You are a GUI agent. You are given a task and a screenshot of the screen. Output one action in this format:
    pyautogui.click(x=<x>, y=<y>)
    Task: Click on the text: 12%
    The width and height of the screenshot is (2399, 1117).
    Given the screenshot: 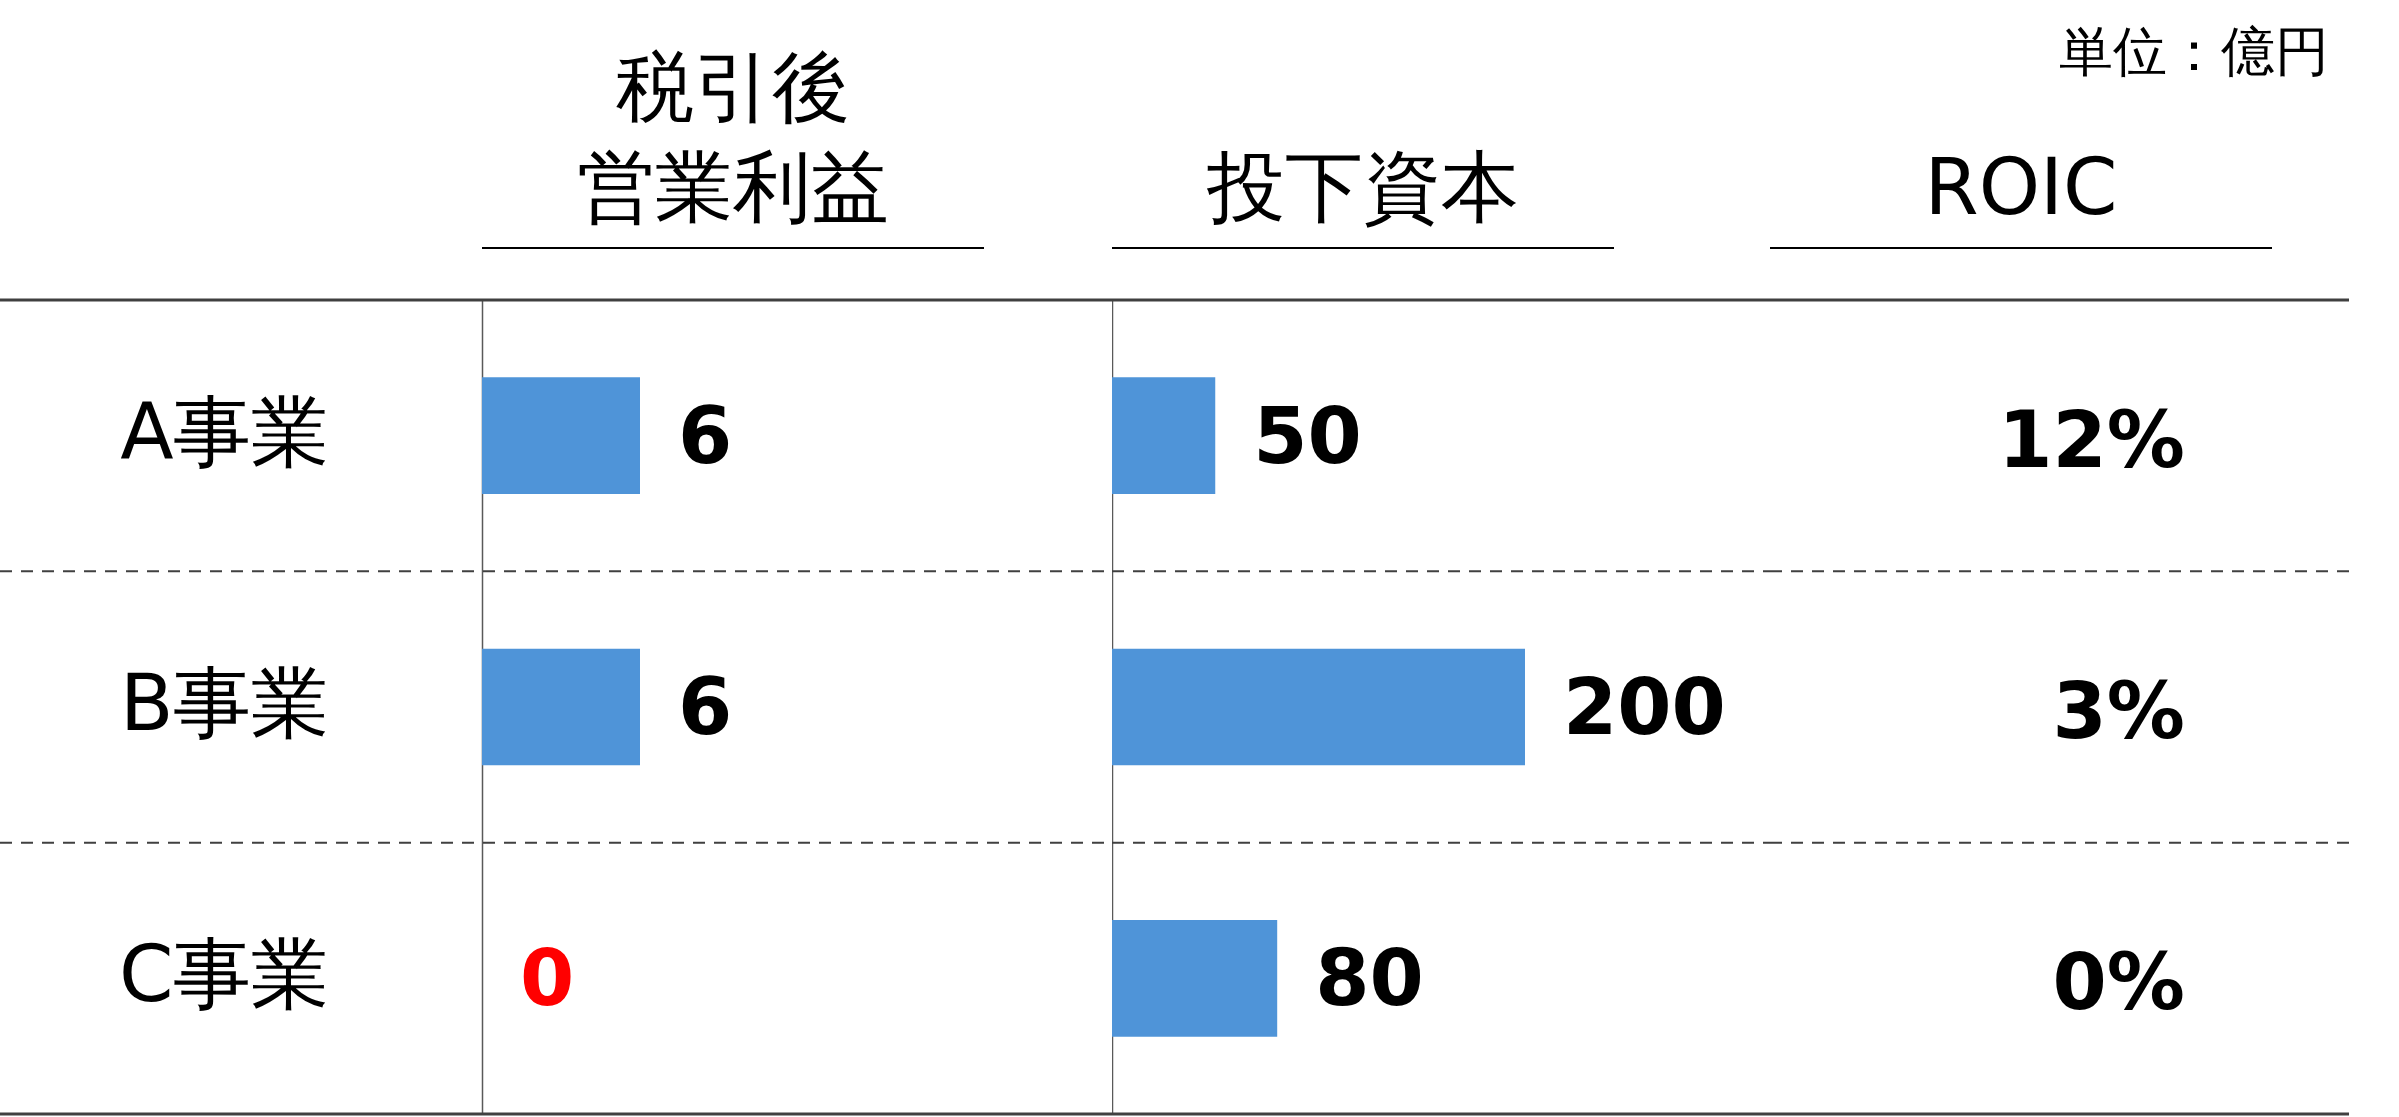 What is the action you would take?
    pyautogui.click(x=2091, y=439)
    